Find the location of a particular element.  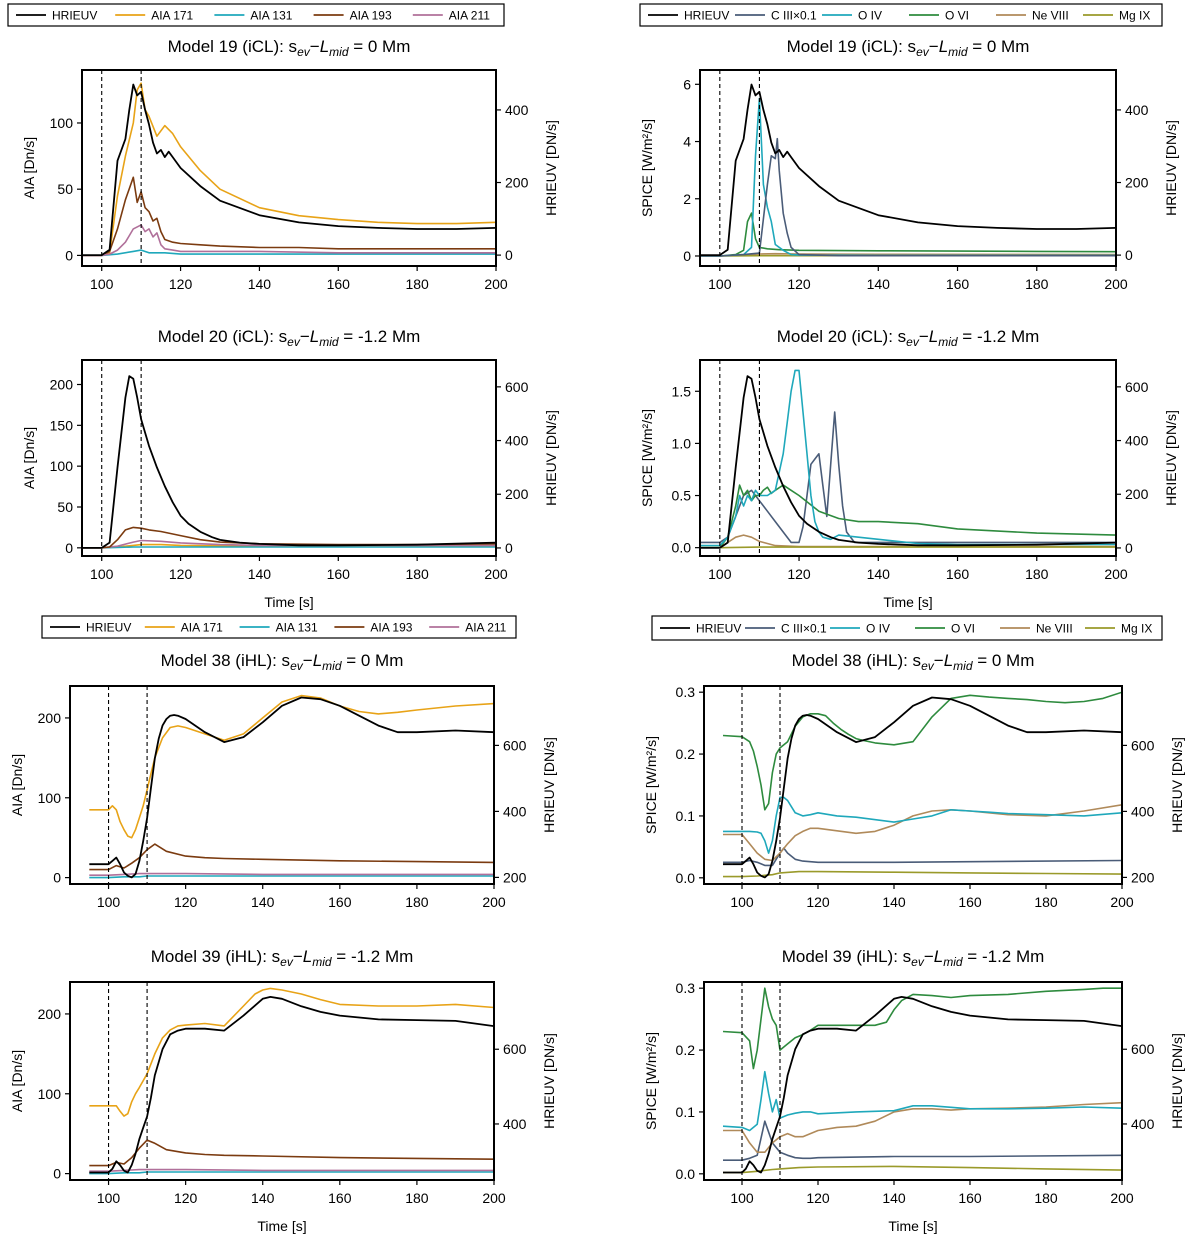

chart-title: Model 19 (iCL): sev−Lmid = 0 Mm is located at coordinates (289, 48).